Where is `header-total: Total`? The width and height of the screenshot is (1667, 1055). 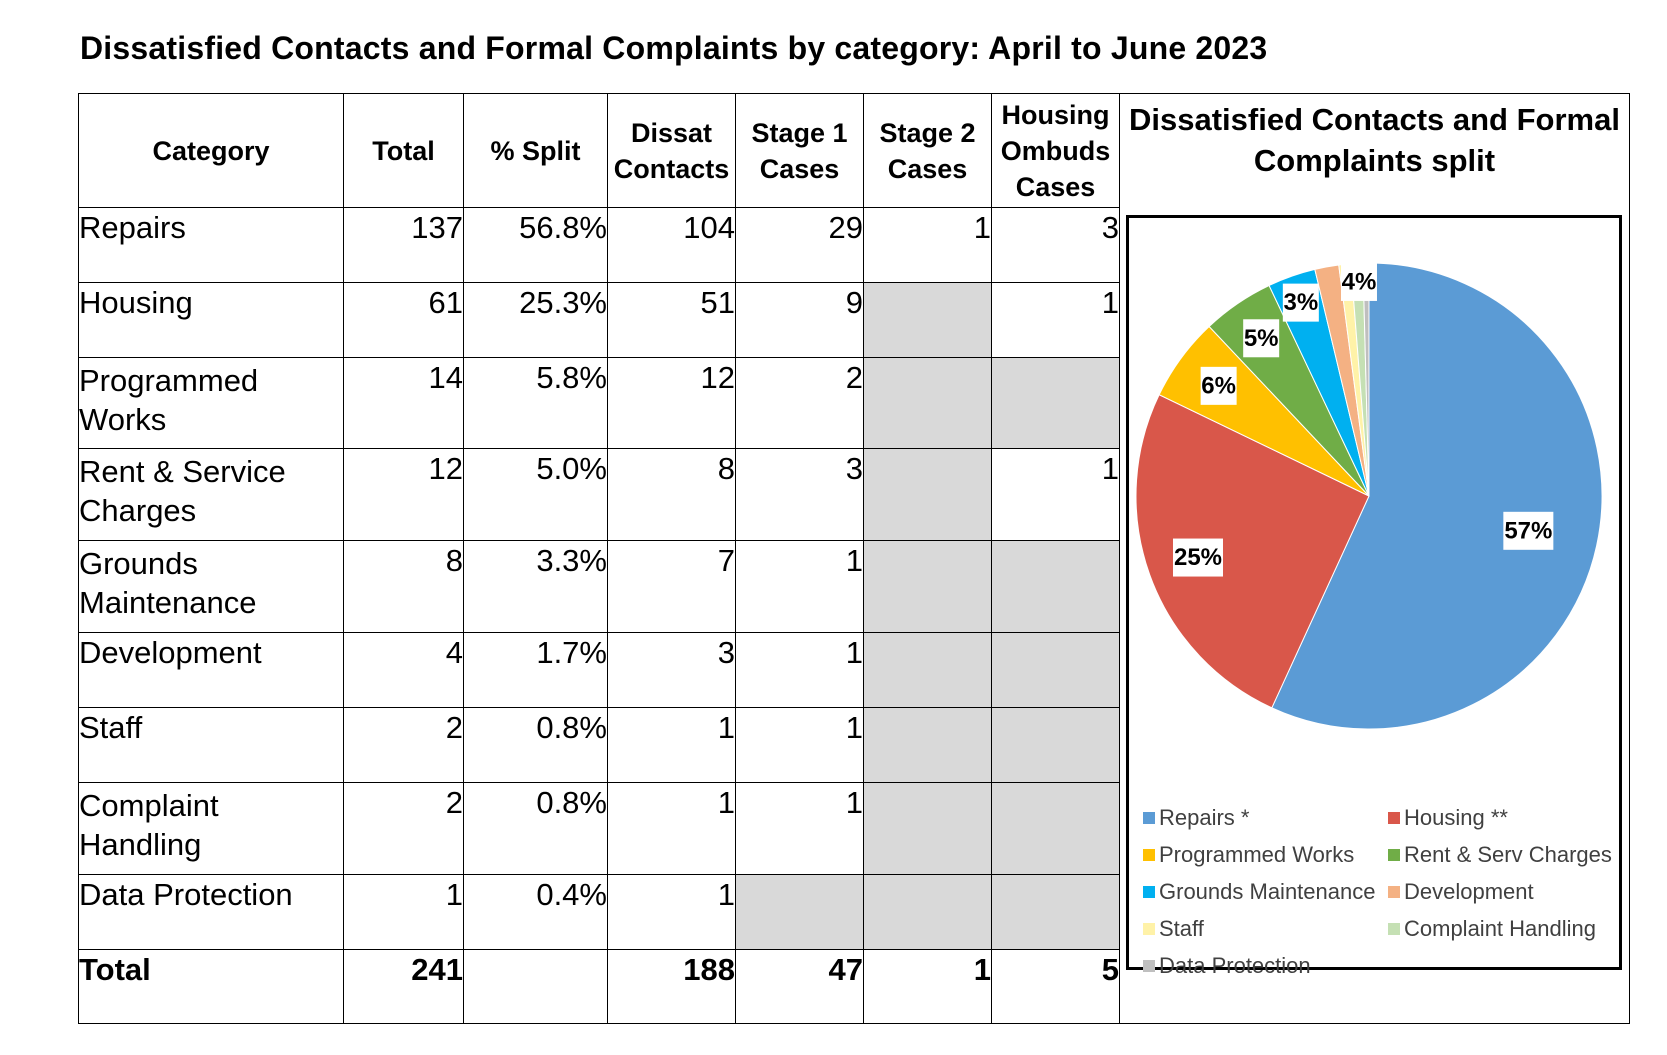
header-total: Total is located at coordinates (403, 150).